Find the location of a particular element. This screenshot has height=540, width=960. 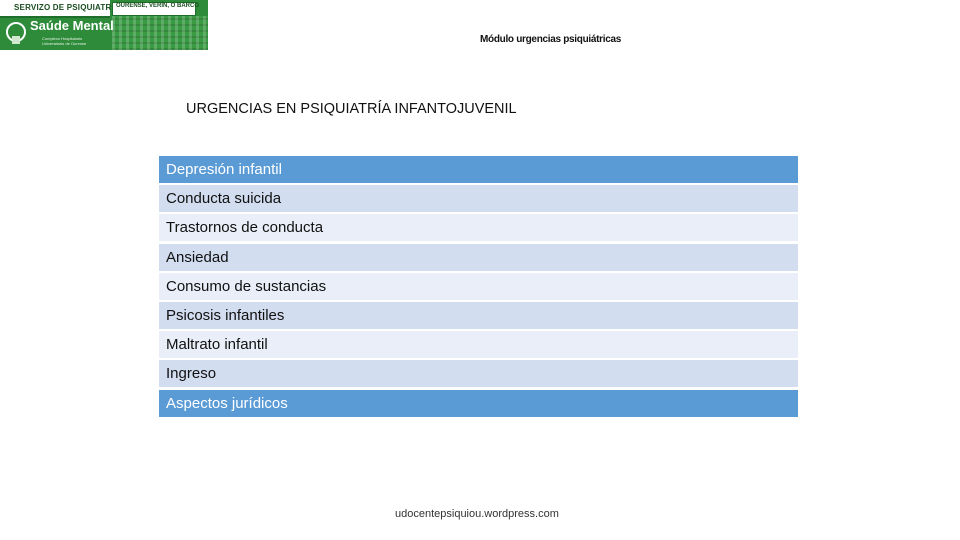

logo-area-text: OURENSE, VERÍN, O BARCO is located at coordinates (158, 6).